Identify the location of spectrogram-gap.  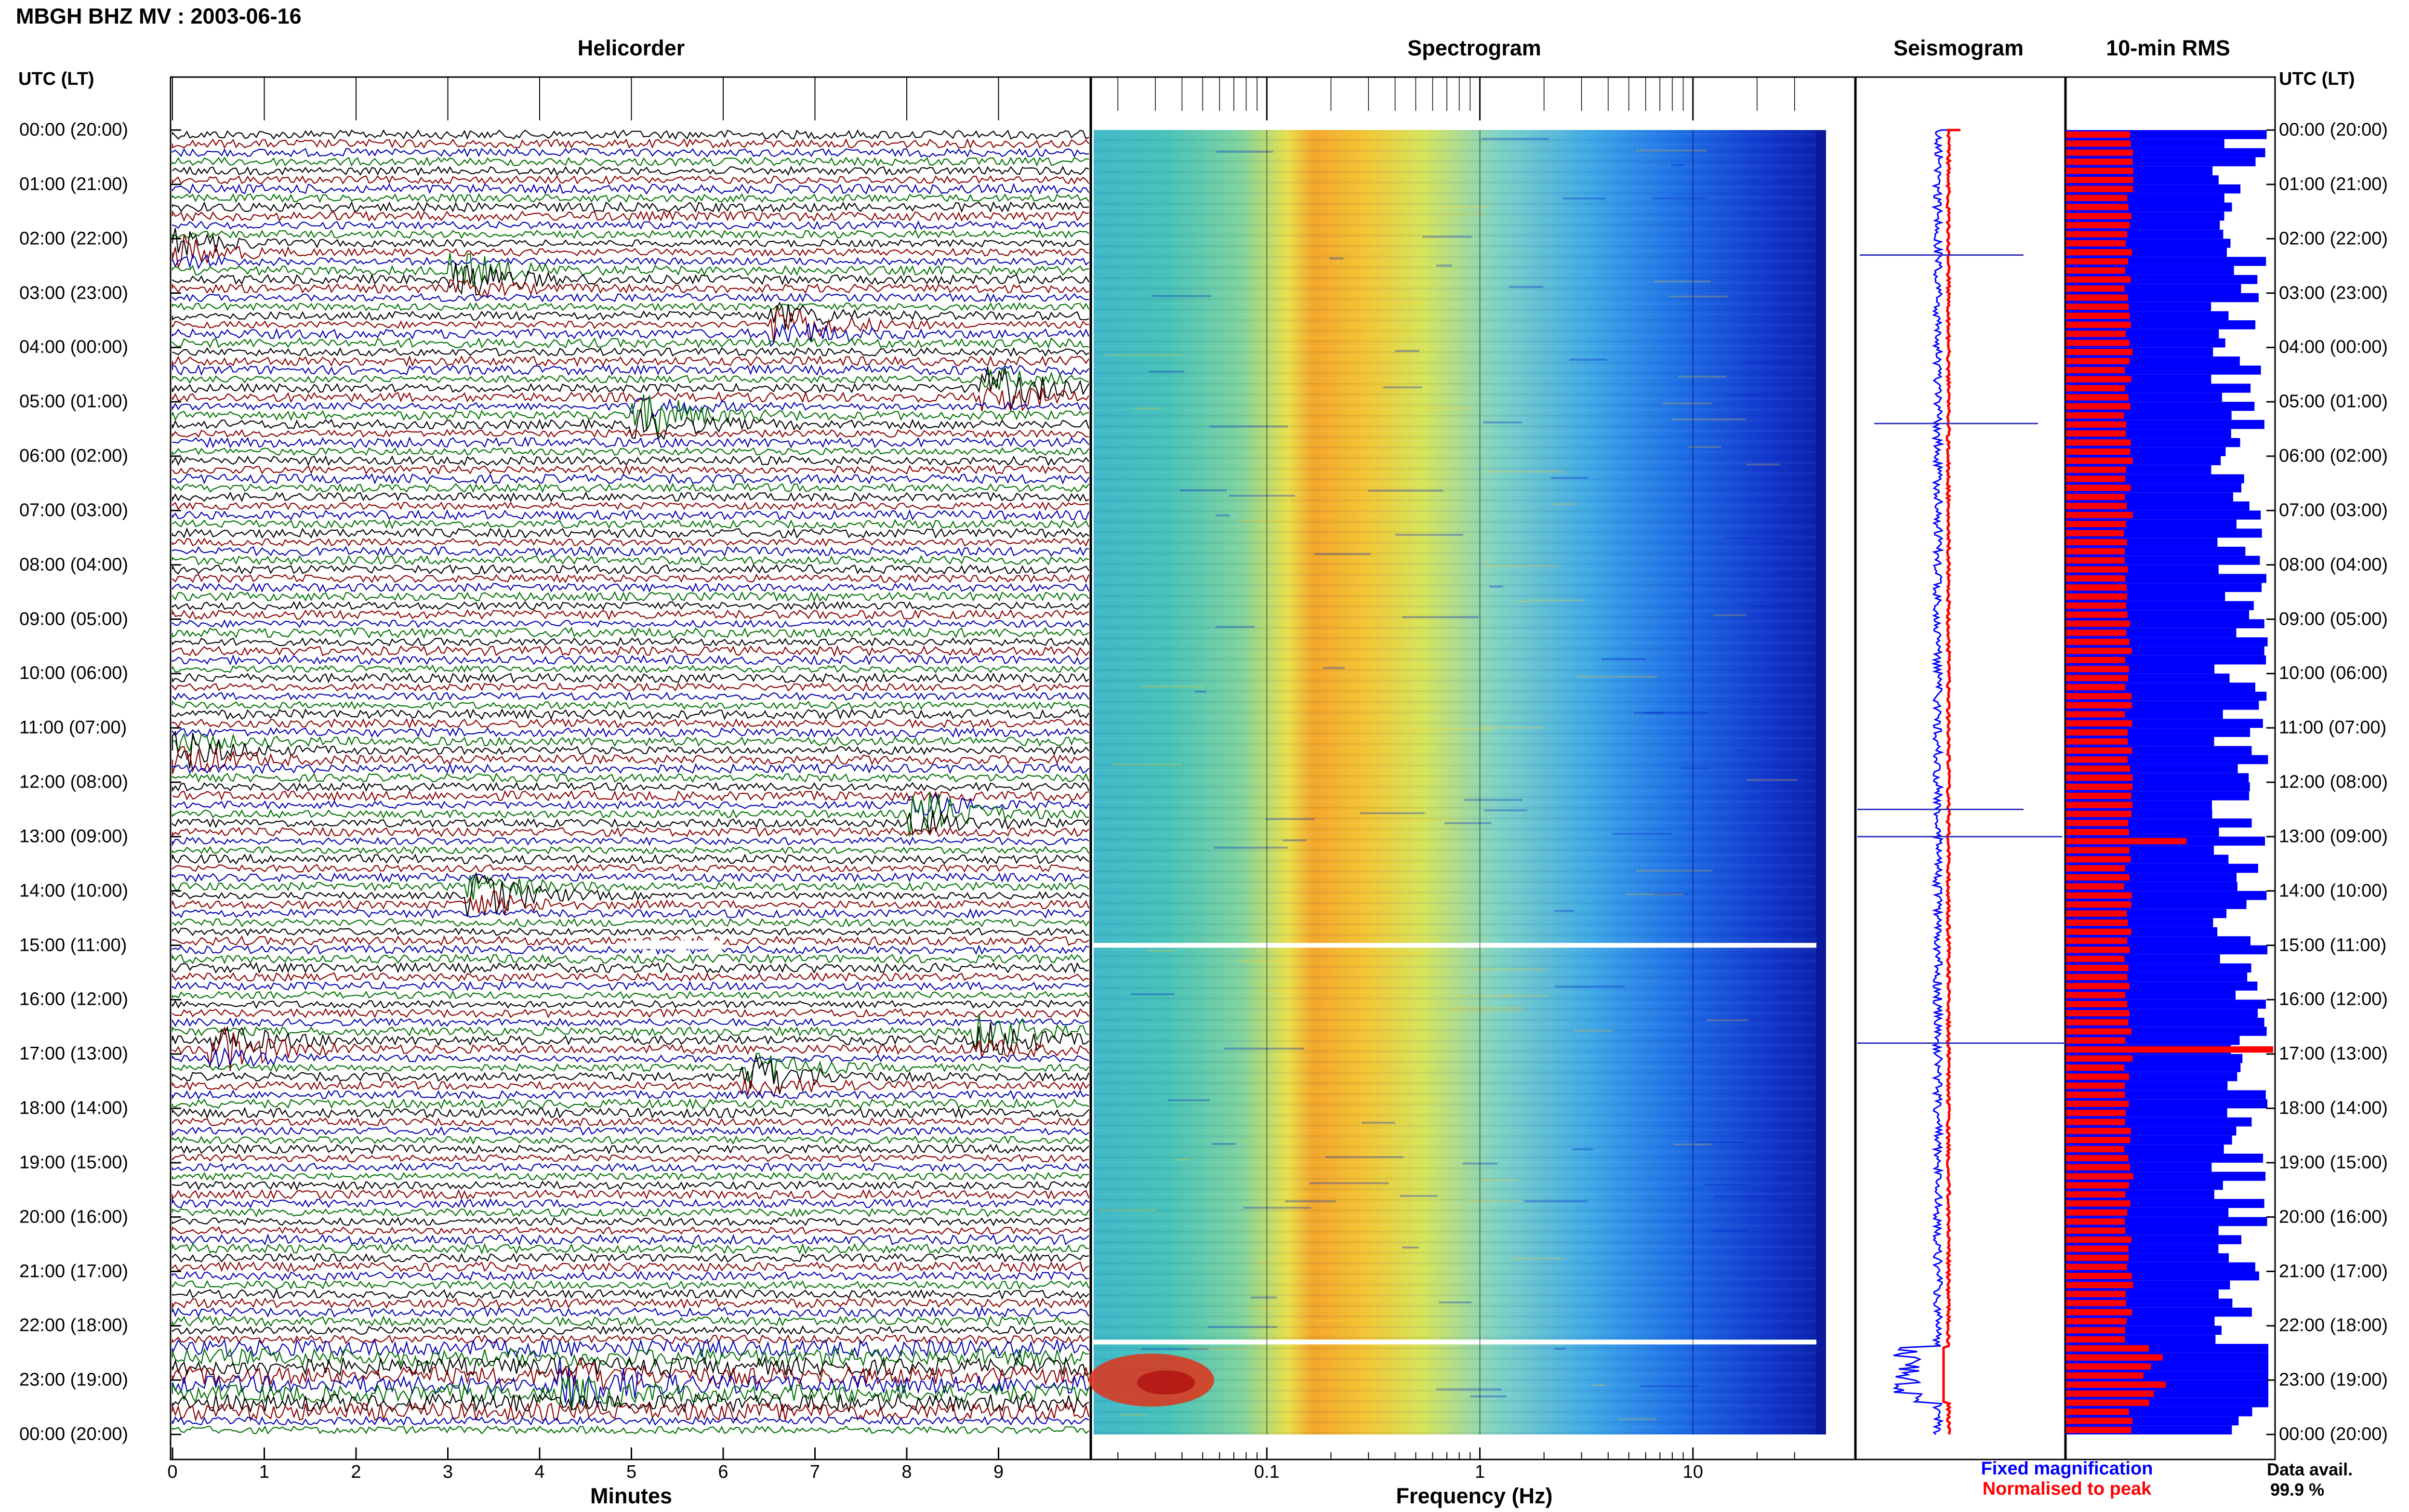
(1461, 1342).